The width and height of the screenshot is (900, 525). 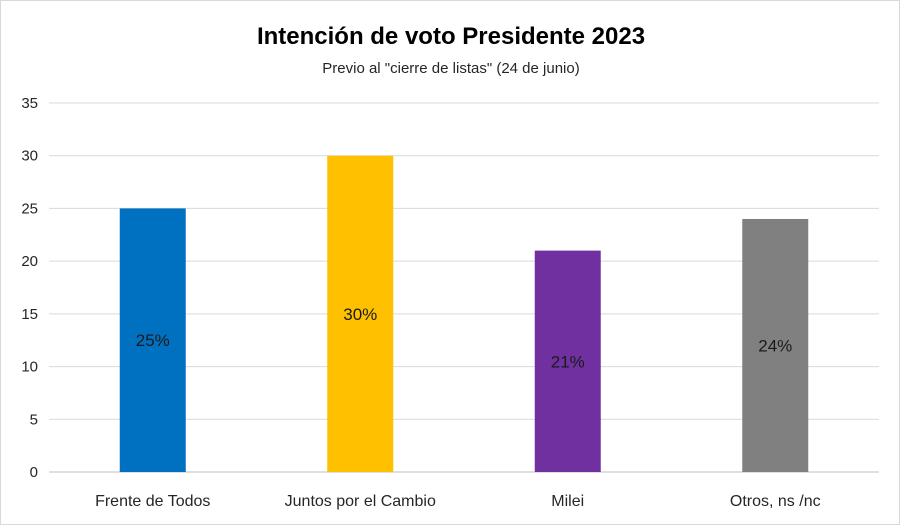 What do you see at coordinates (29, 208) in the screenshot?
I see `y-tick-label: 25` at bounding box center [29, 208].